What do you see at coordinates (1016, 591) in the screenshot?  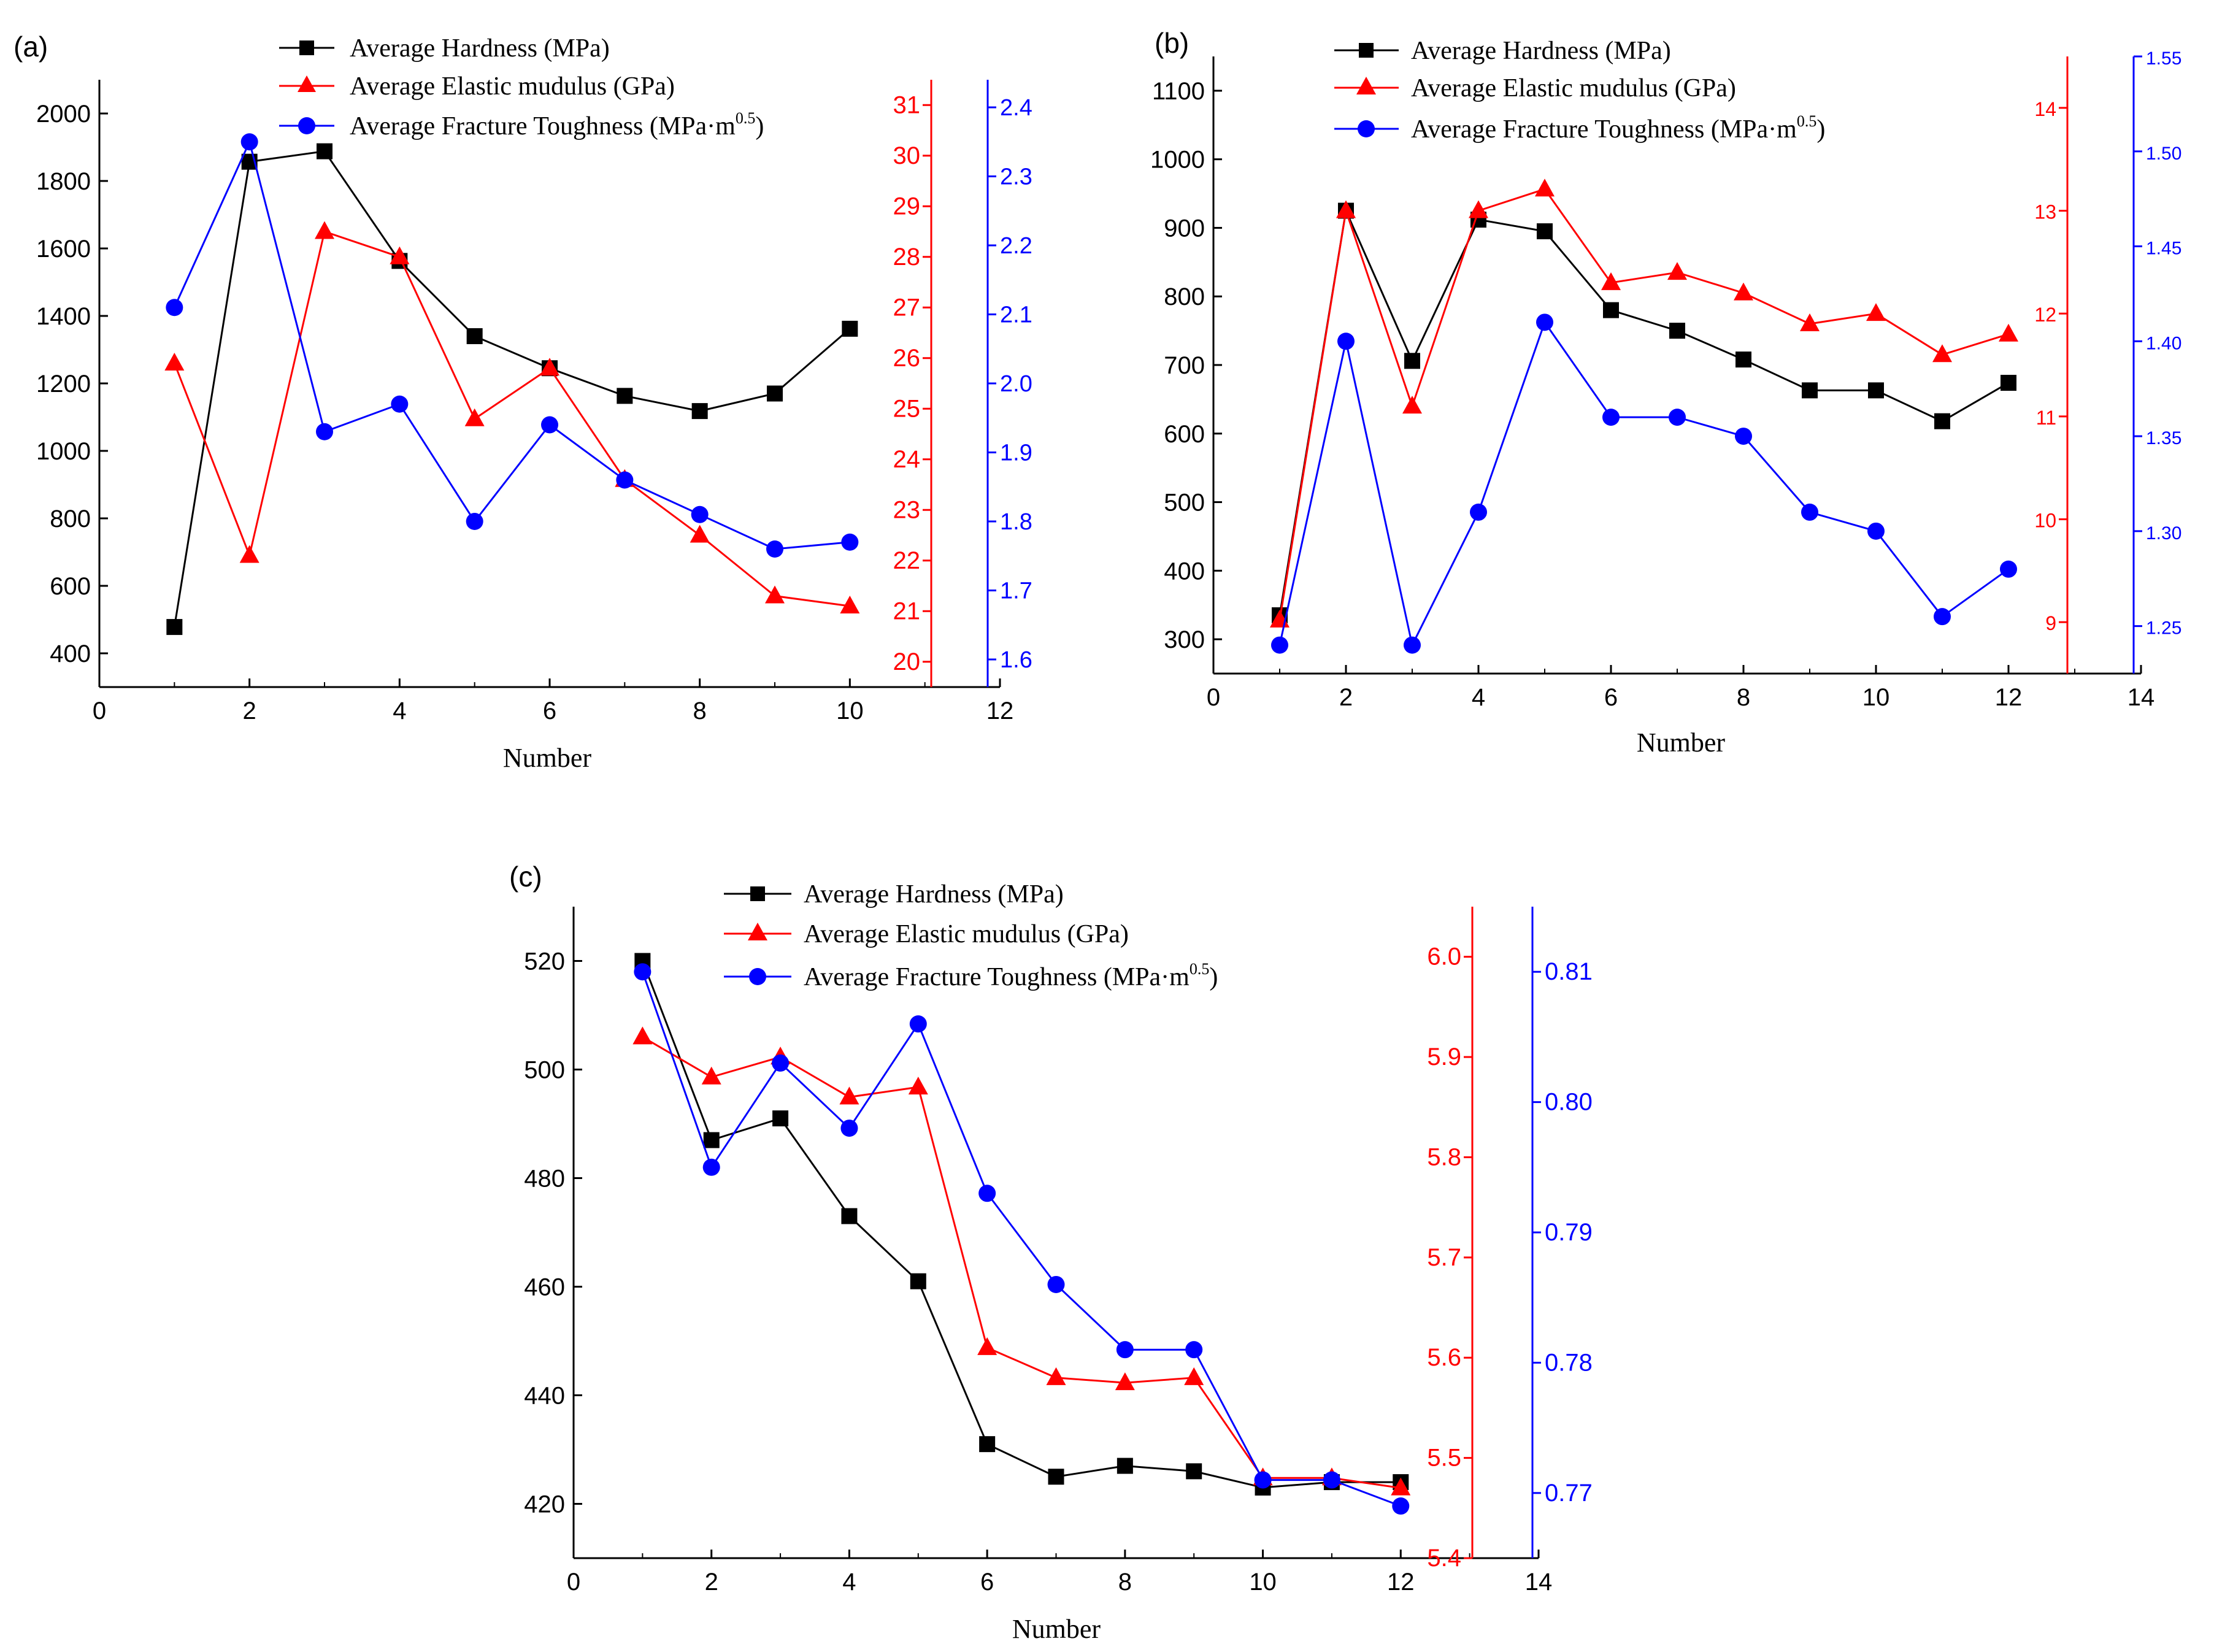 I see `y-right-toughness-tick-label: 1.7` at bounding box center [1016, 591].